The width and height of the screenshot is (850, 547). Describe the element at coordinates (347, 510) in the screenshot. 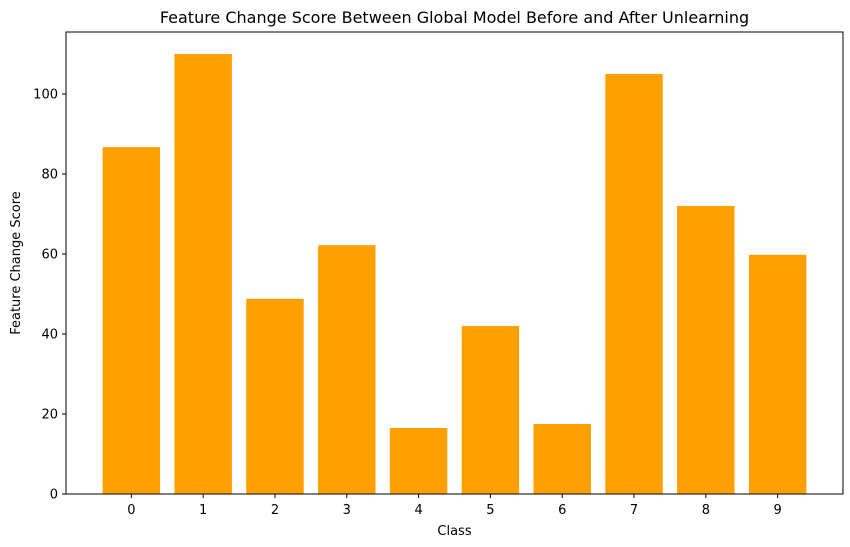

I see `x-tick-label: 3` at that location.